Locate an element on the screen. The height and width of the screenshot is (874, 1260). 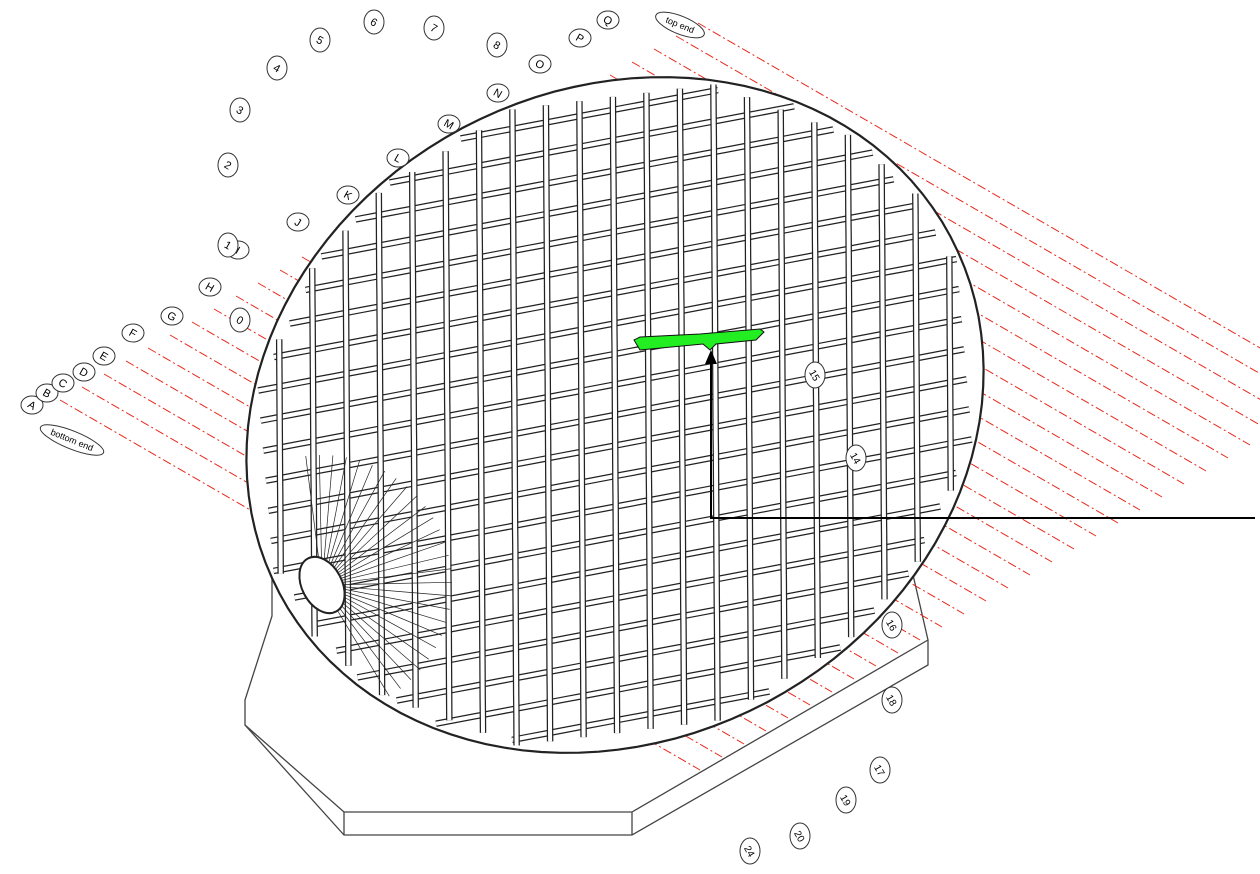
svg-text: 1 is located at coordinates (227, 245).